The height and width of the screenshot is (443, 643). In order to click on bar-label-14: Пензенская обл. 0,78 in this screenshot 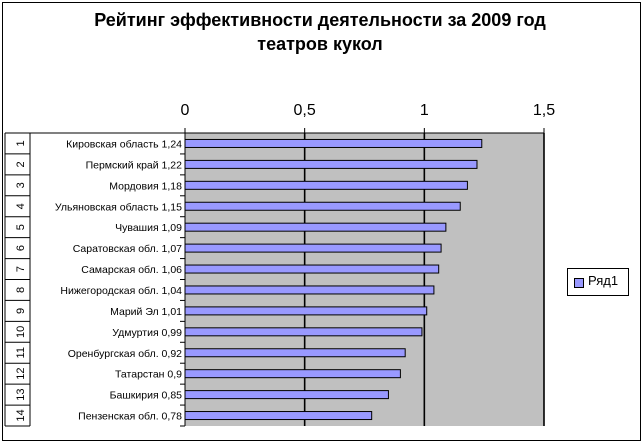, I will do `click(130, 417)`.